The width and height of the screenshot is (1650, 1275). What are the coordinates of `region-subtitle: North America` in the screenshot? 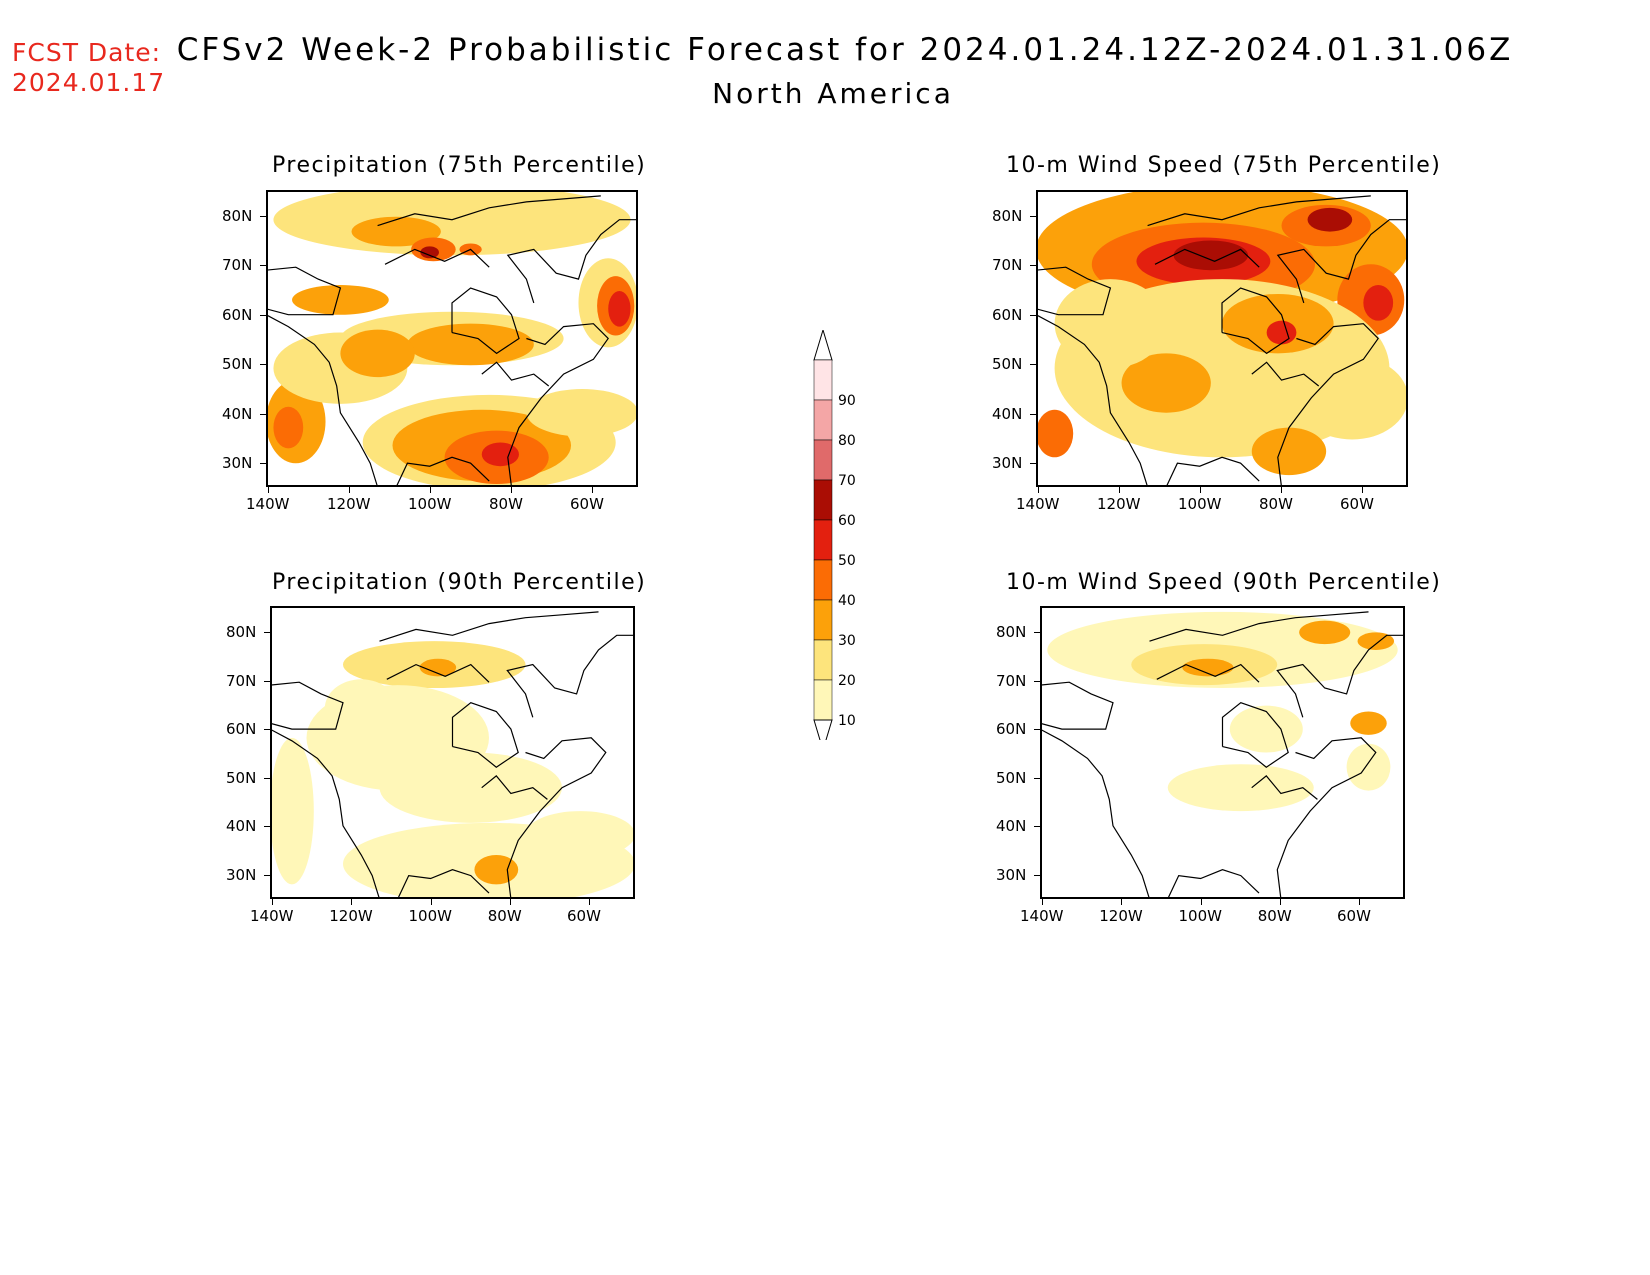 It's located at (833, 93).